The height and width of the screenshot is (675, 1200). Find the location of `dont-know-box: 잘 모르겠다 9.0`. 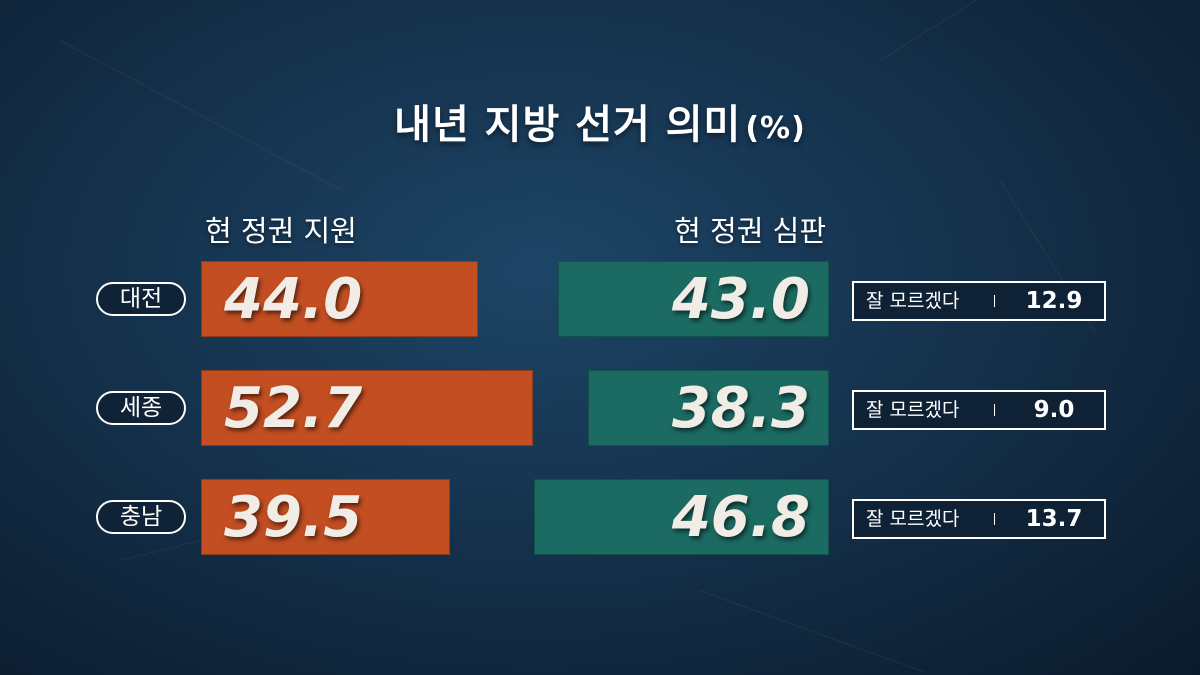

dont-know-box: 잘 모르겠다 9.0 is located at coordinates (979, 410).